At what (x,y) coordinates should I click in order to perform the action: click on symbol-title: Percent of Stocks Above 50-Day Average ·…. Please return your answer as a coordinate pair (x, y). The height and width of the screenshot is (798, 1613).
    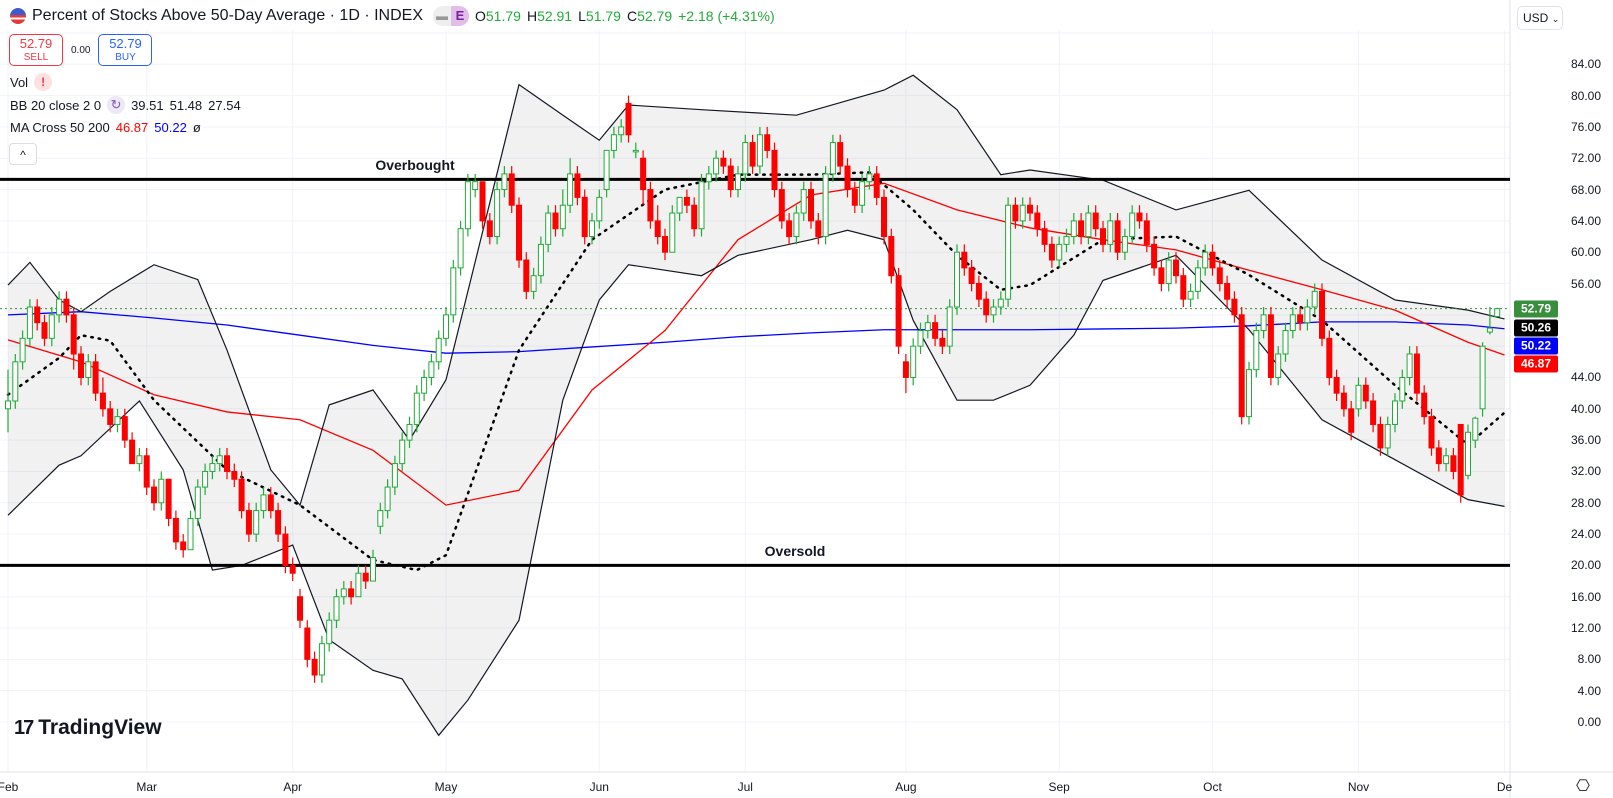
    Looking at the image, I should click on (227, 15).